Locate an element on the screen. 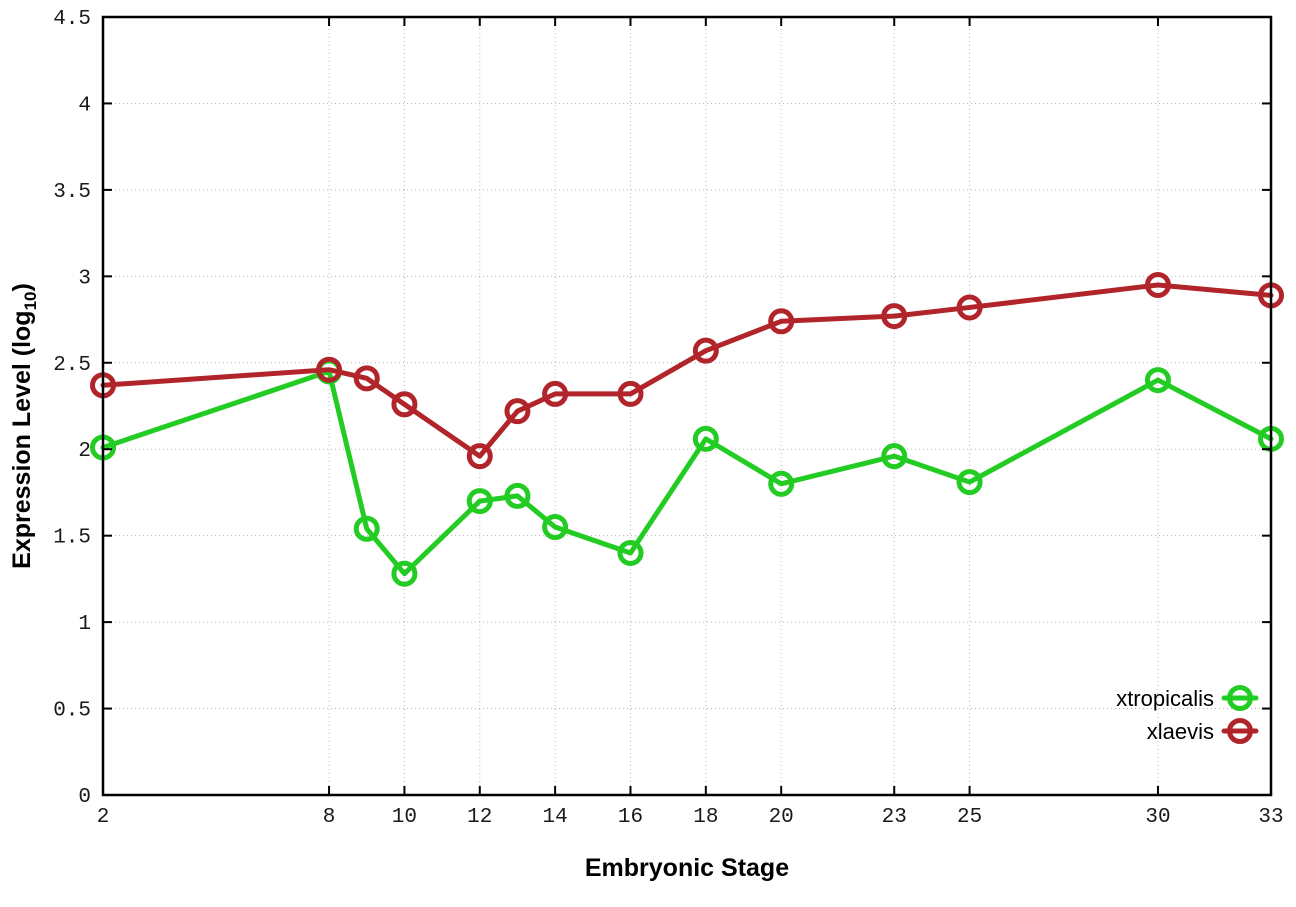 The image size is (1296, 907). legend: xtropicalis xlaevis is located at coordinates (1187, 714).